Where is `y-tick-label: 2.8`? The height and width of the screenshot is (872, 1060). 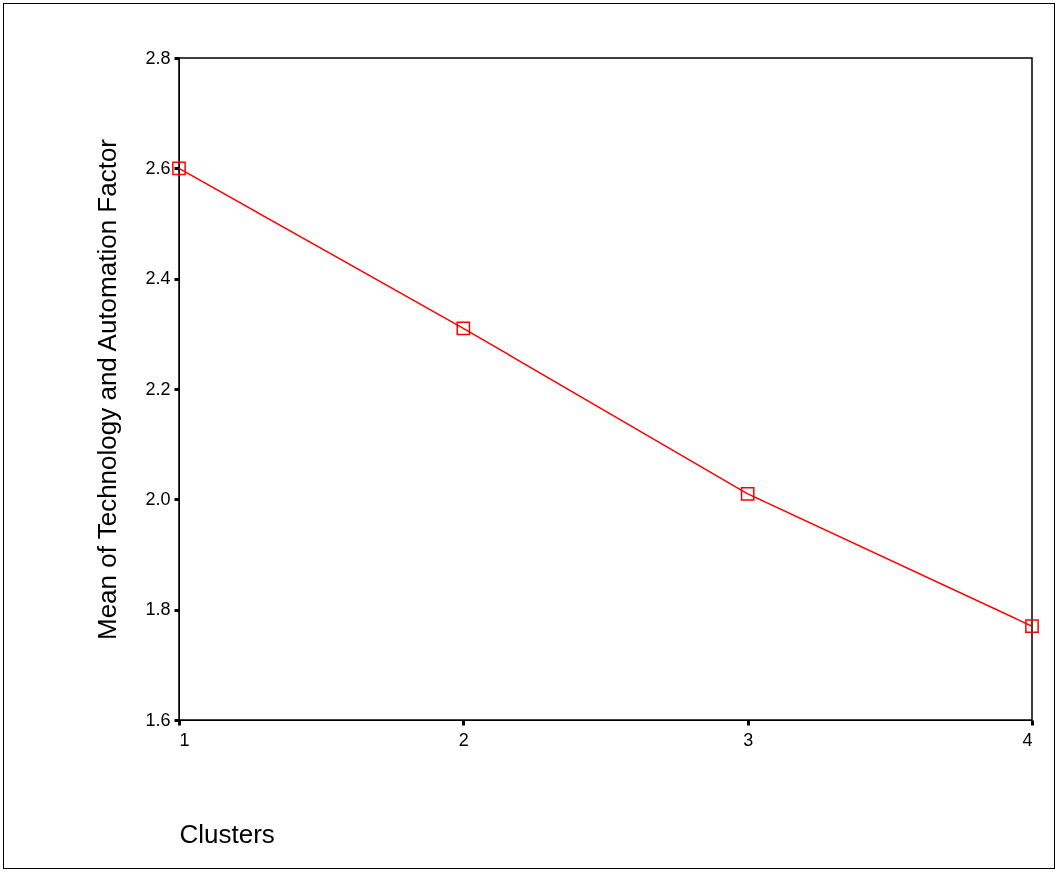 y-tick-label: 2.8 is located at coordinates (158, 57).